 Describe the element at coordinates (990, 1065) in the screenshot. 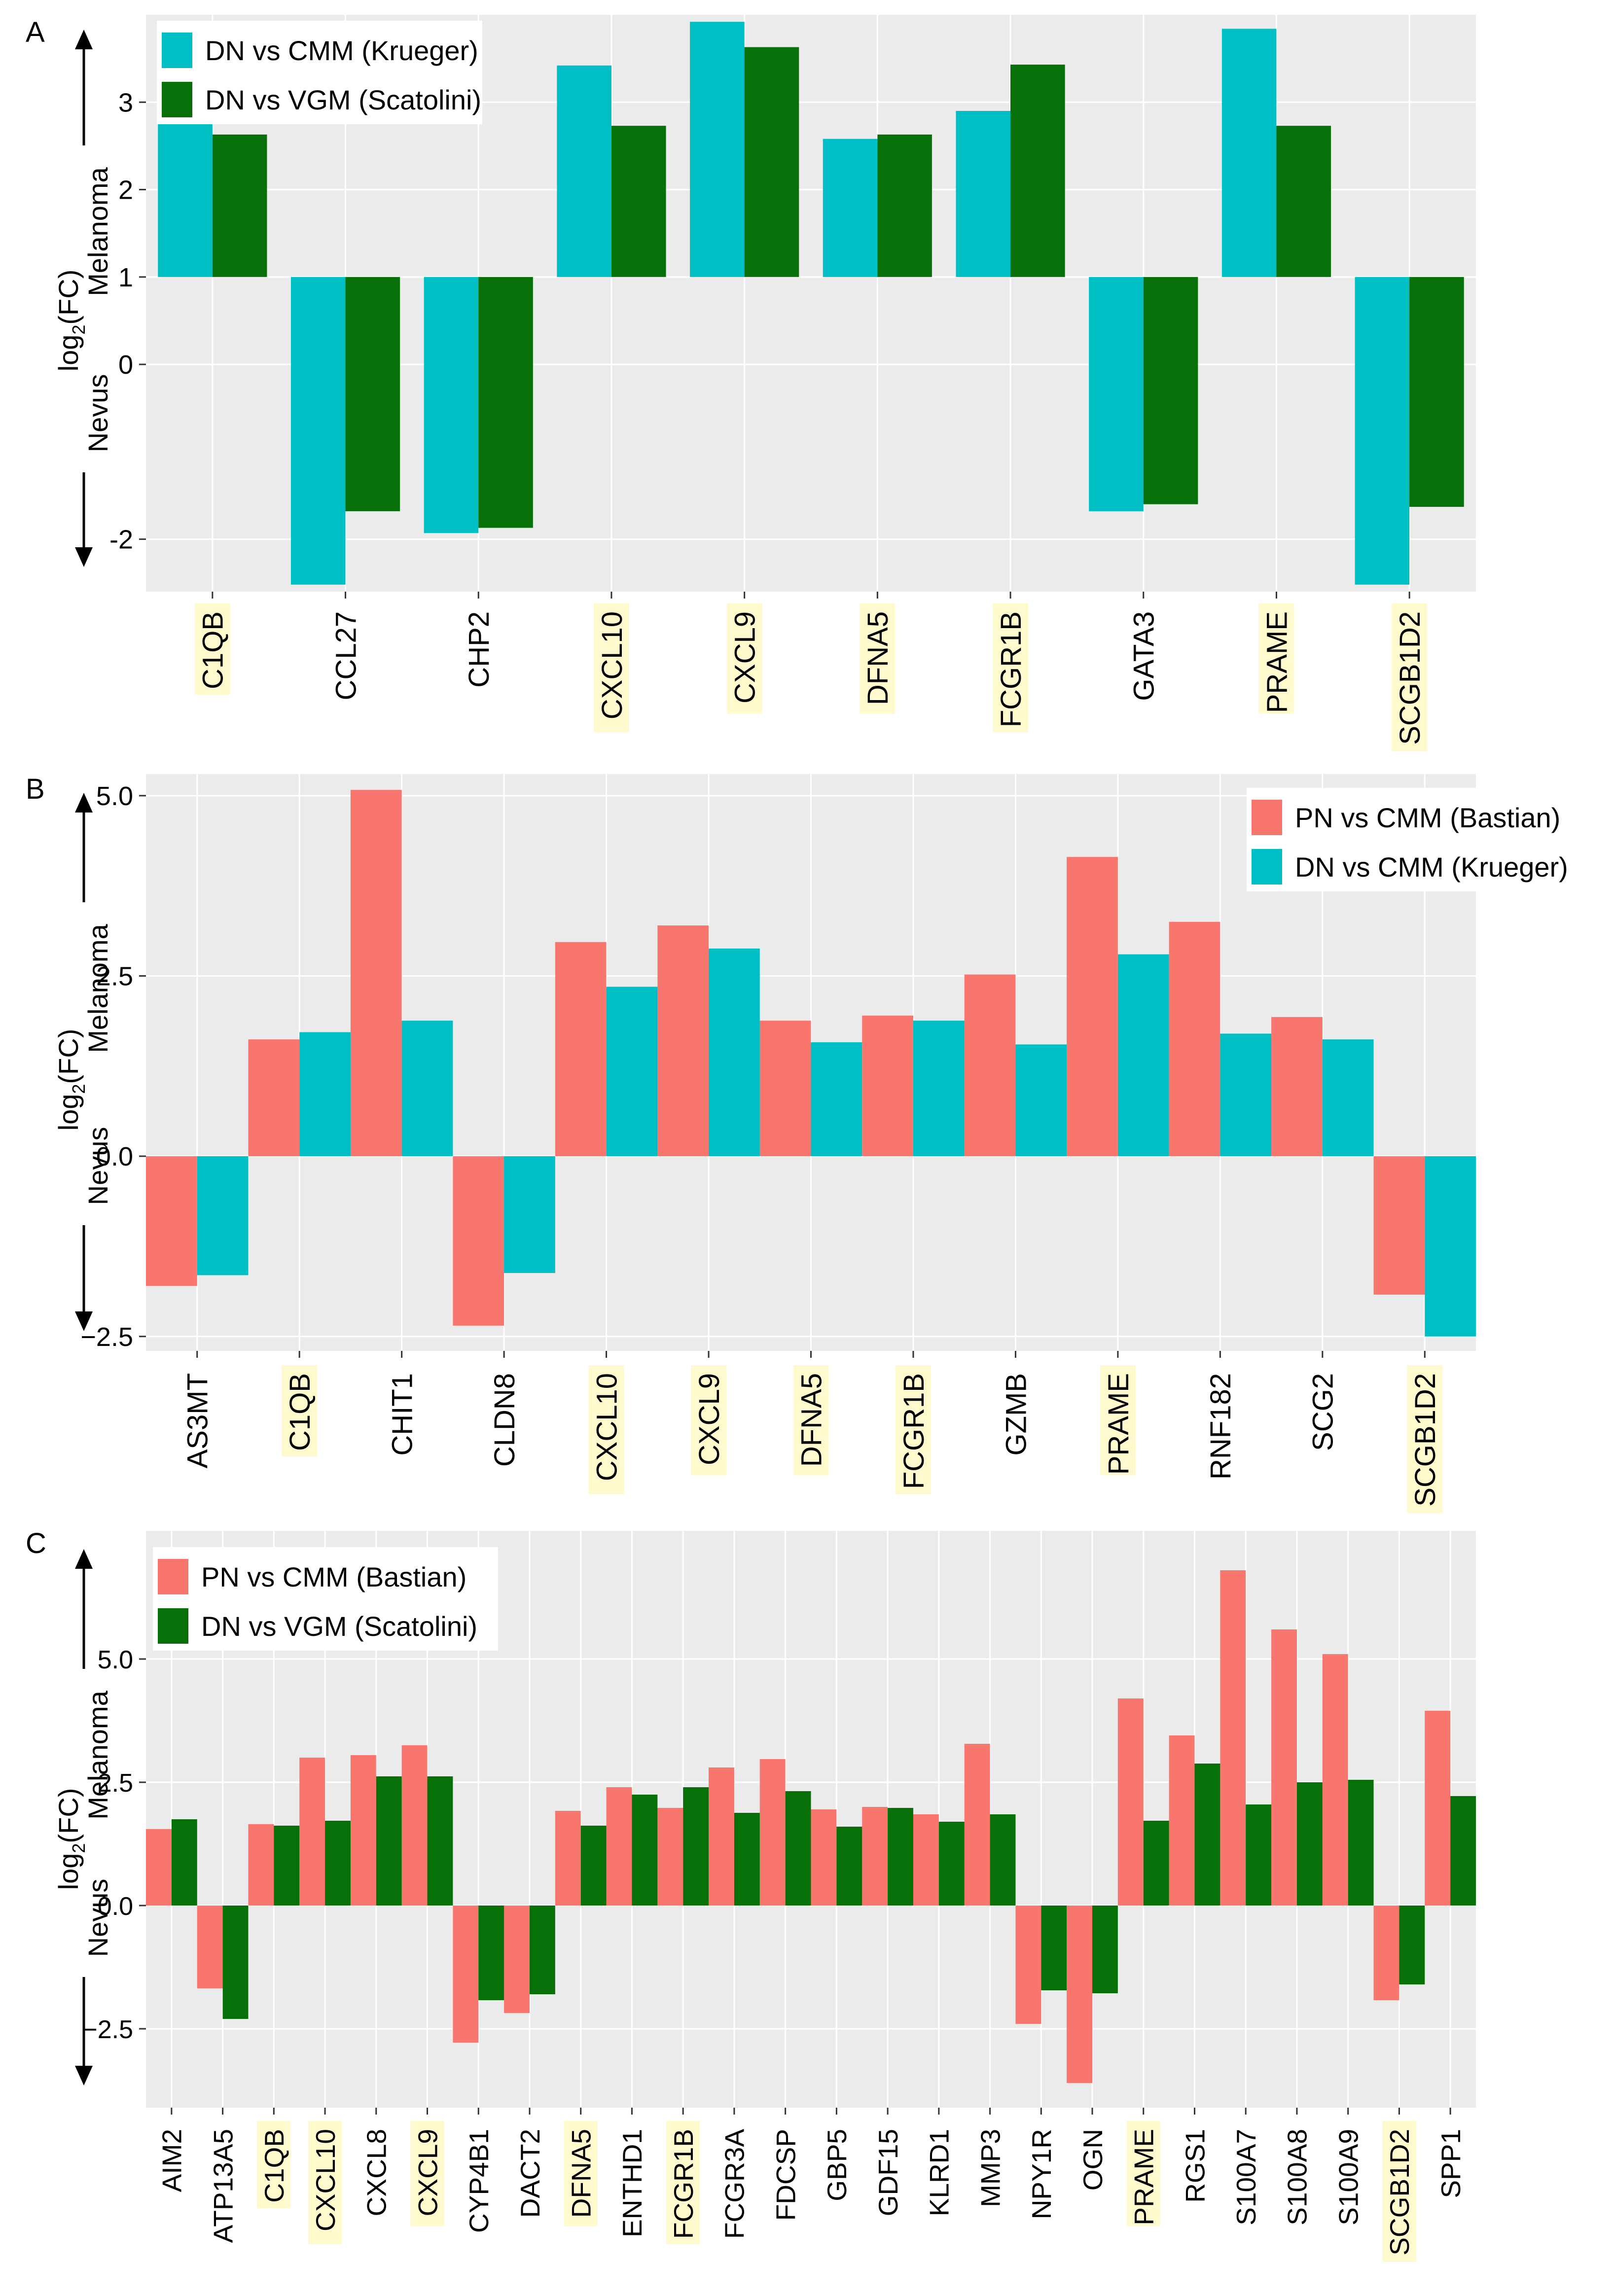

I see `bar-b-salmon-gzmb` at that location.